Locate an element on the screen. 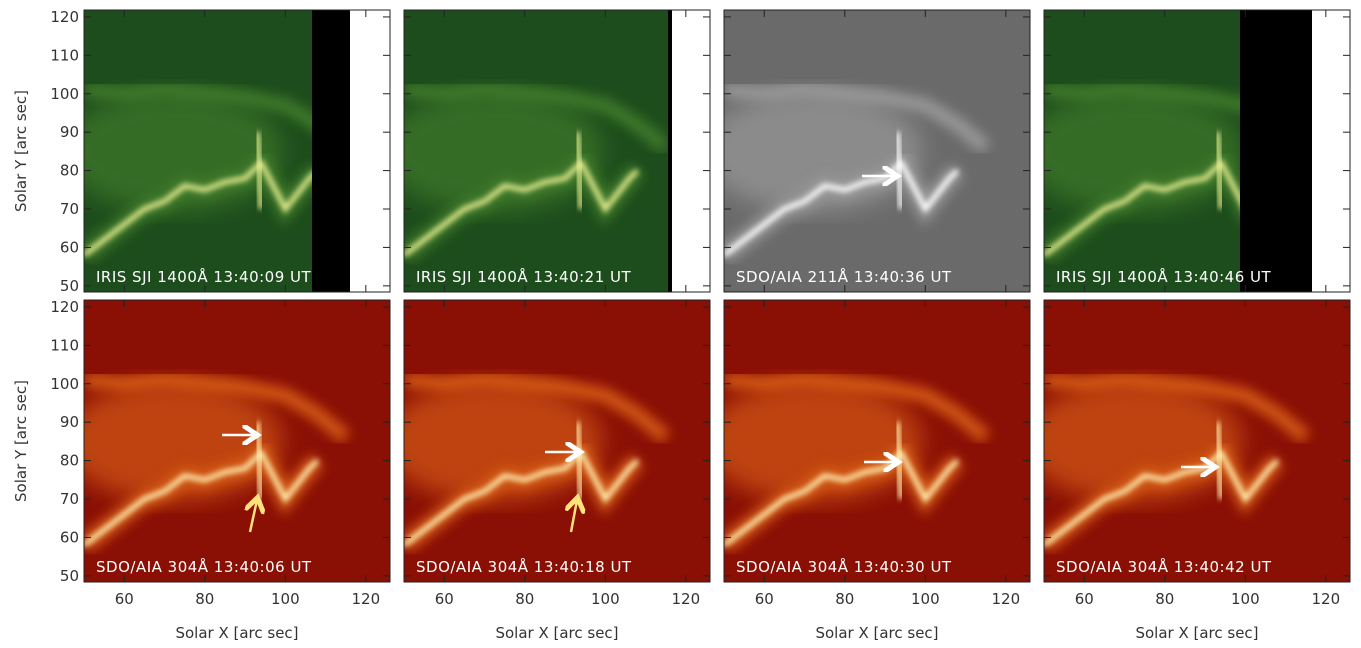  panel: IRIS SJI 1400Å 13:40:21 UT is located at coordinates (557, 151).